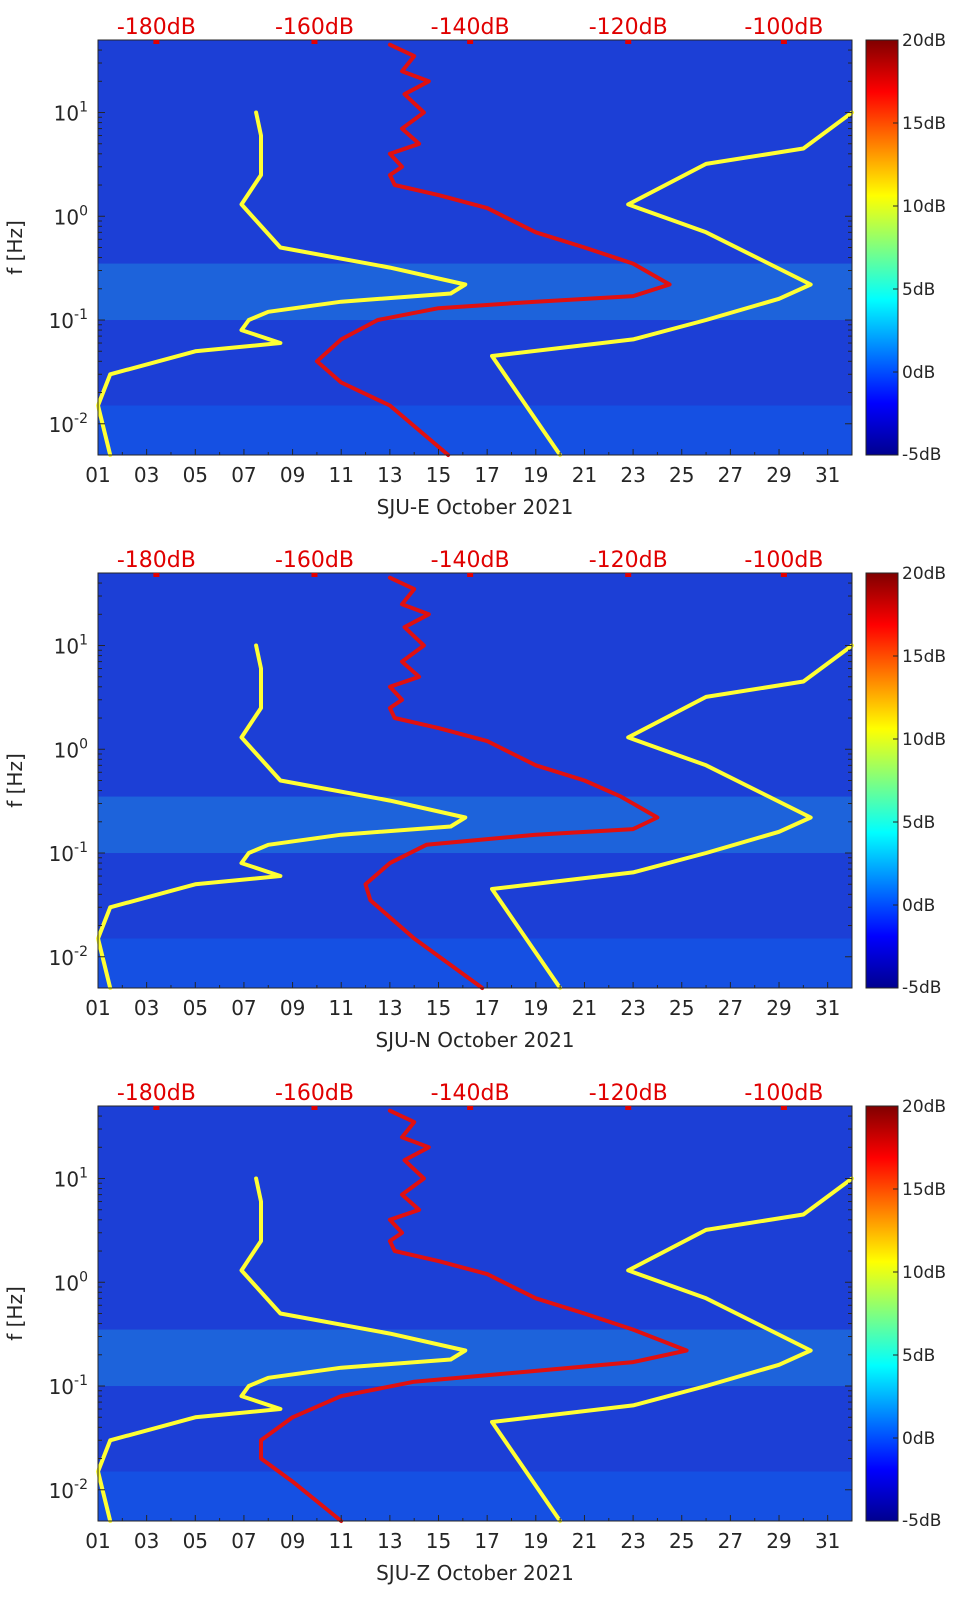 This screenshot has height=1599, width=962. What do you see at coordinates (71, 646) in the screenshot?
I see `y-tick-label: 10¹` at bounding box center [71, 646].